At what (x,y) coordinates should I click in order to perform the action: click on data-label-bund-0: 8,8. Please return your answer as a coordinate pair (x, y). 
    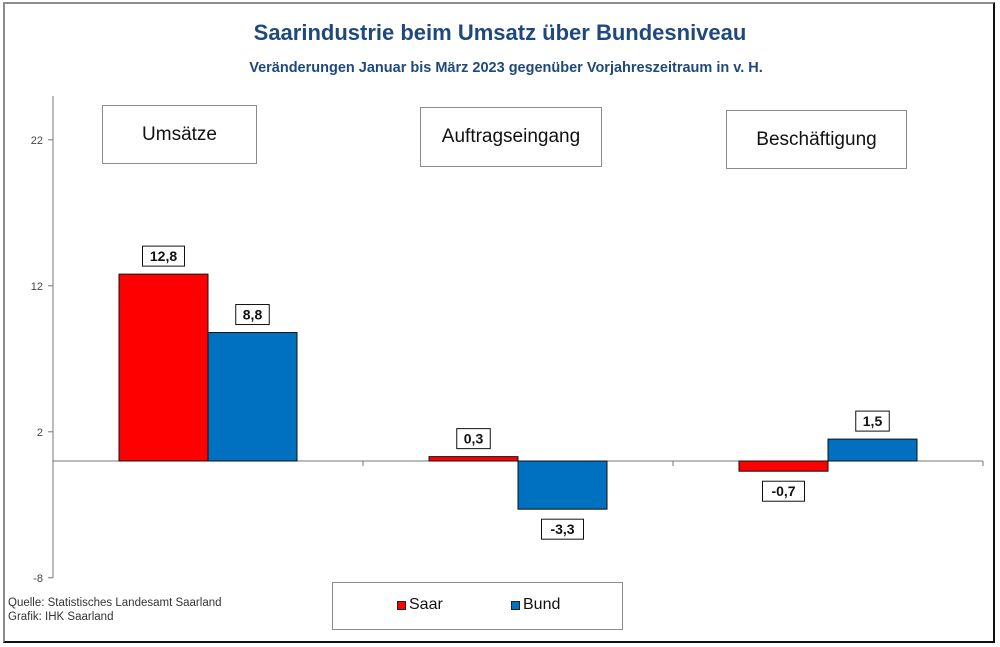
    Looking at the image, I should click on (253, 315).